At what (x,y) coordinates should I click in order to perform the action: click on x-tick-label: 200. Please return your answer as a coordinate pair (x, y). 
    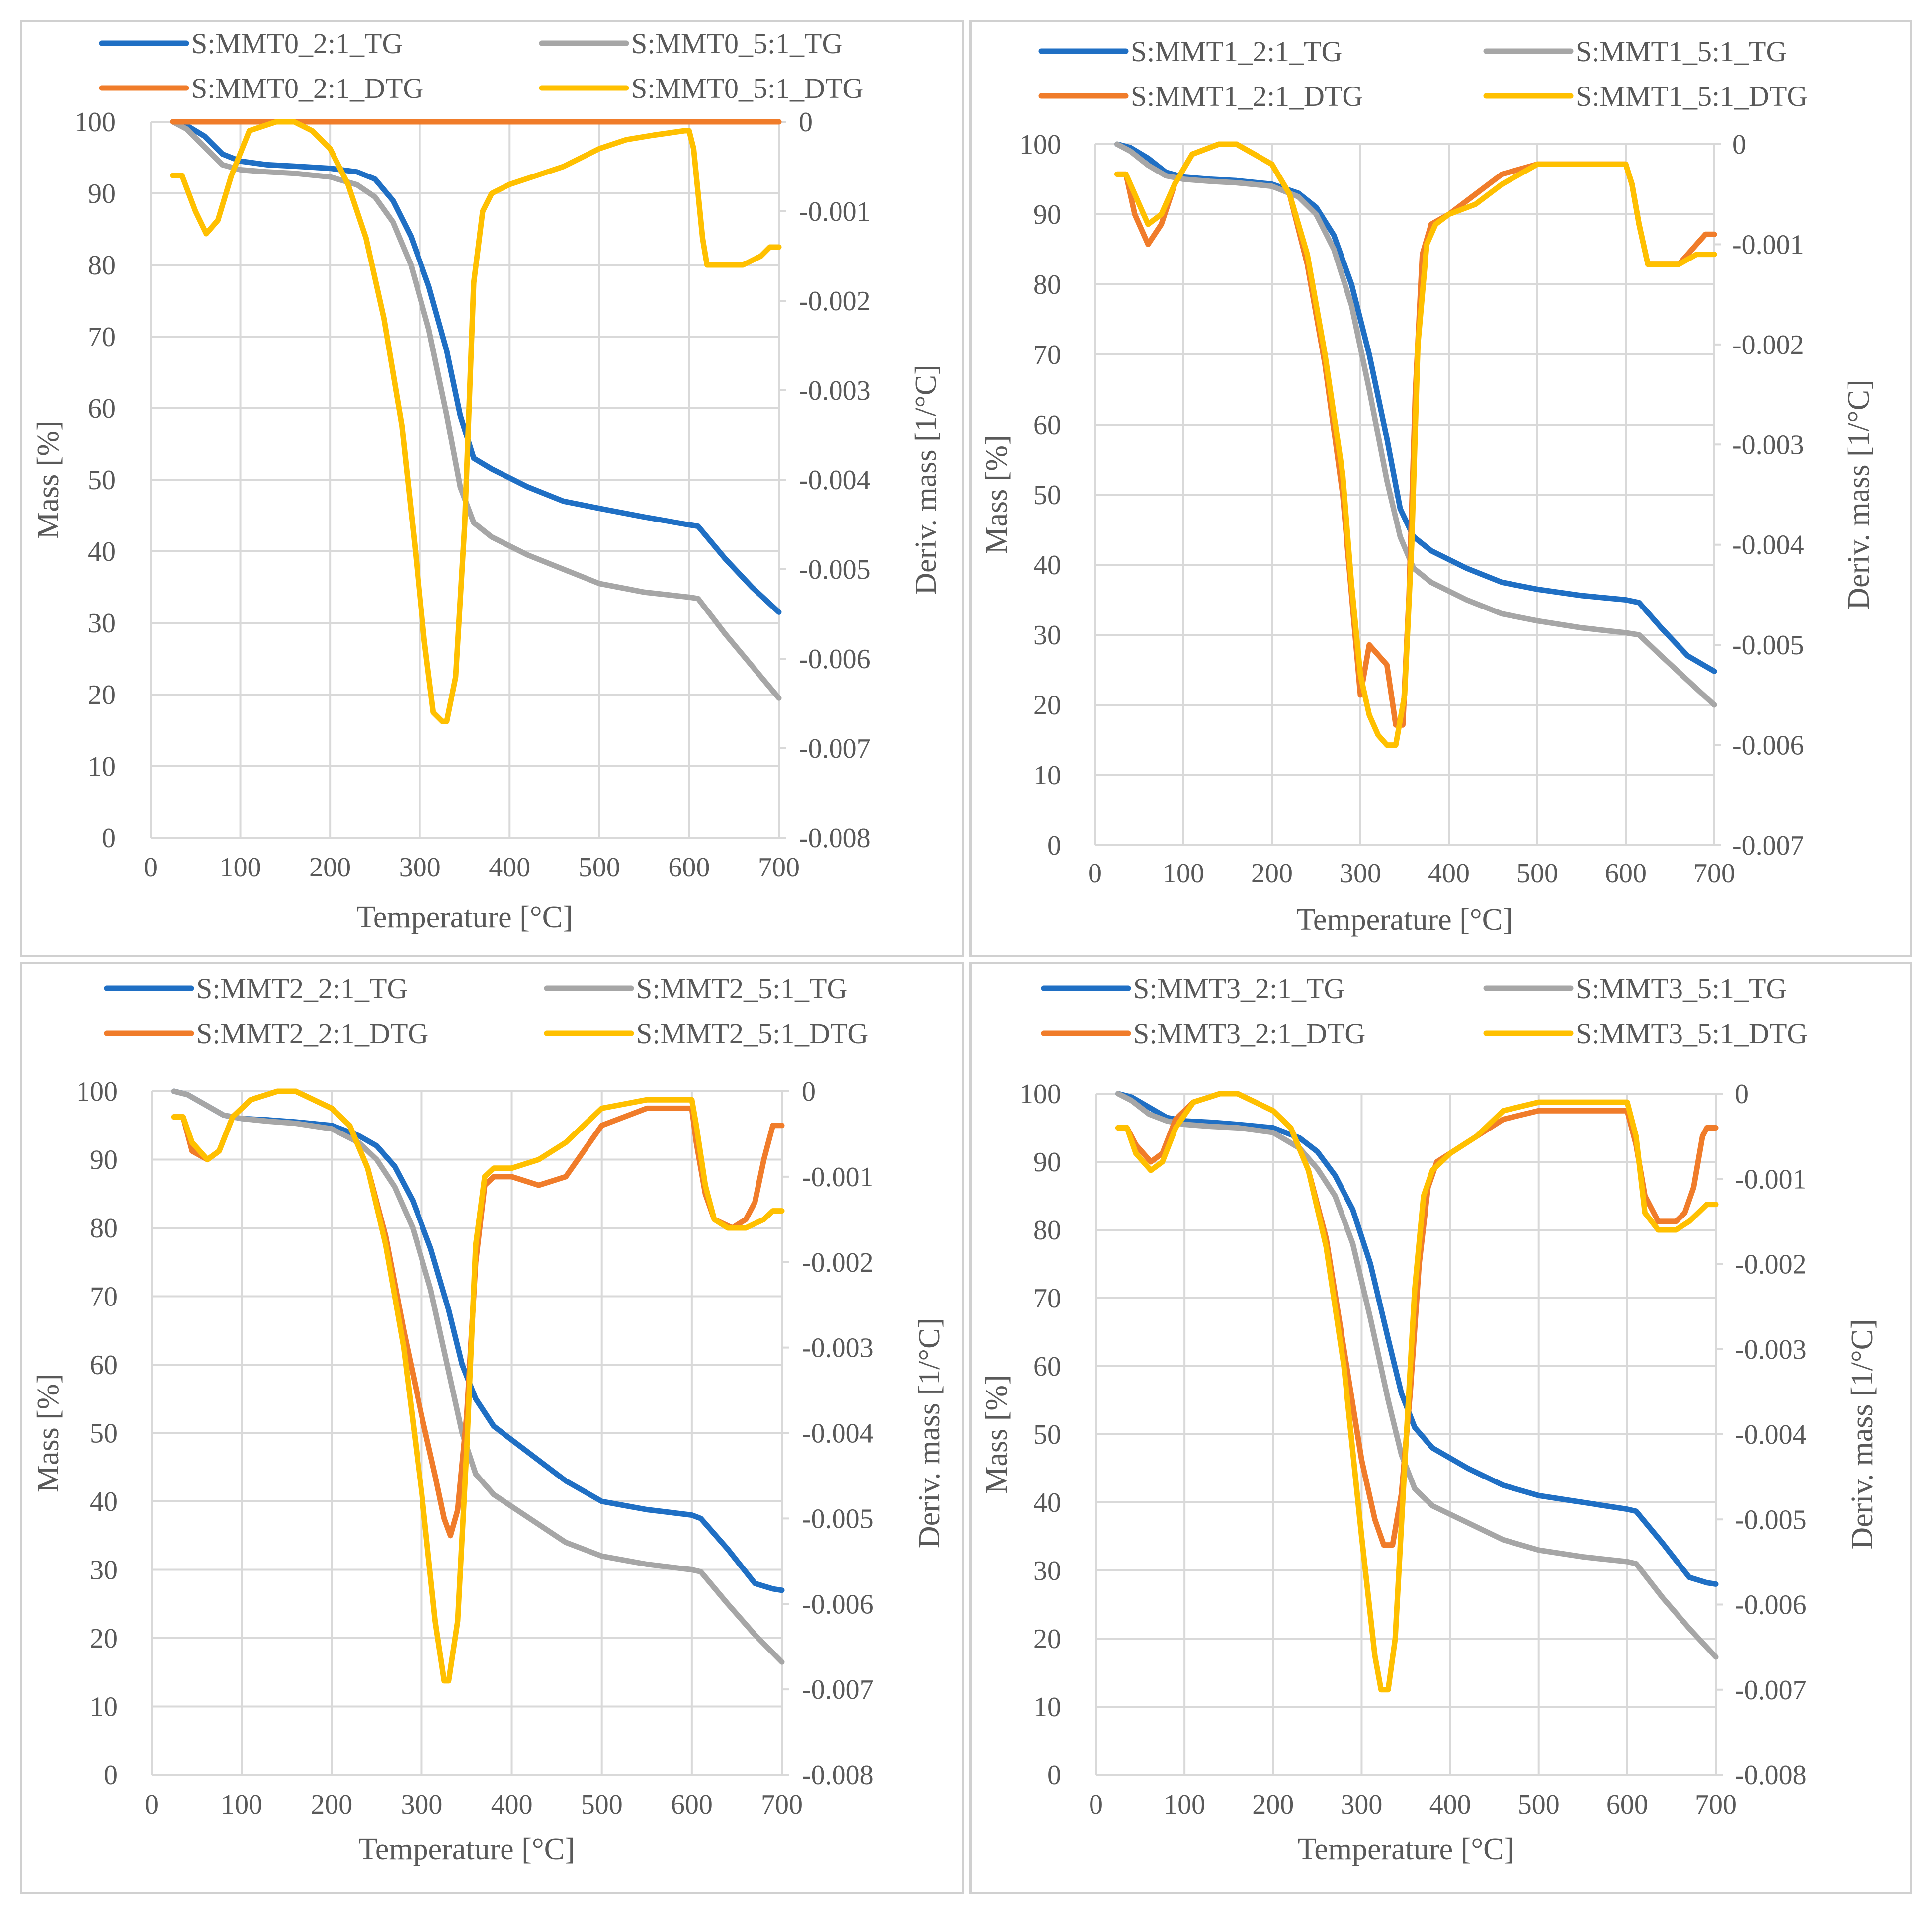
    Looking at the image, I should click on (331, 1805).